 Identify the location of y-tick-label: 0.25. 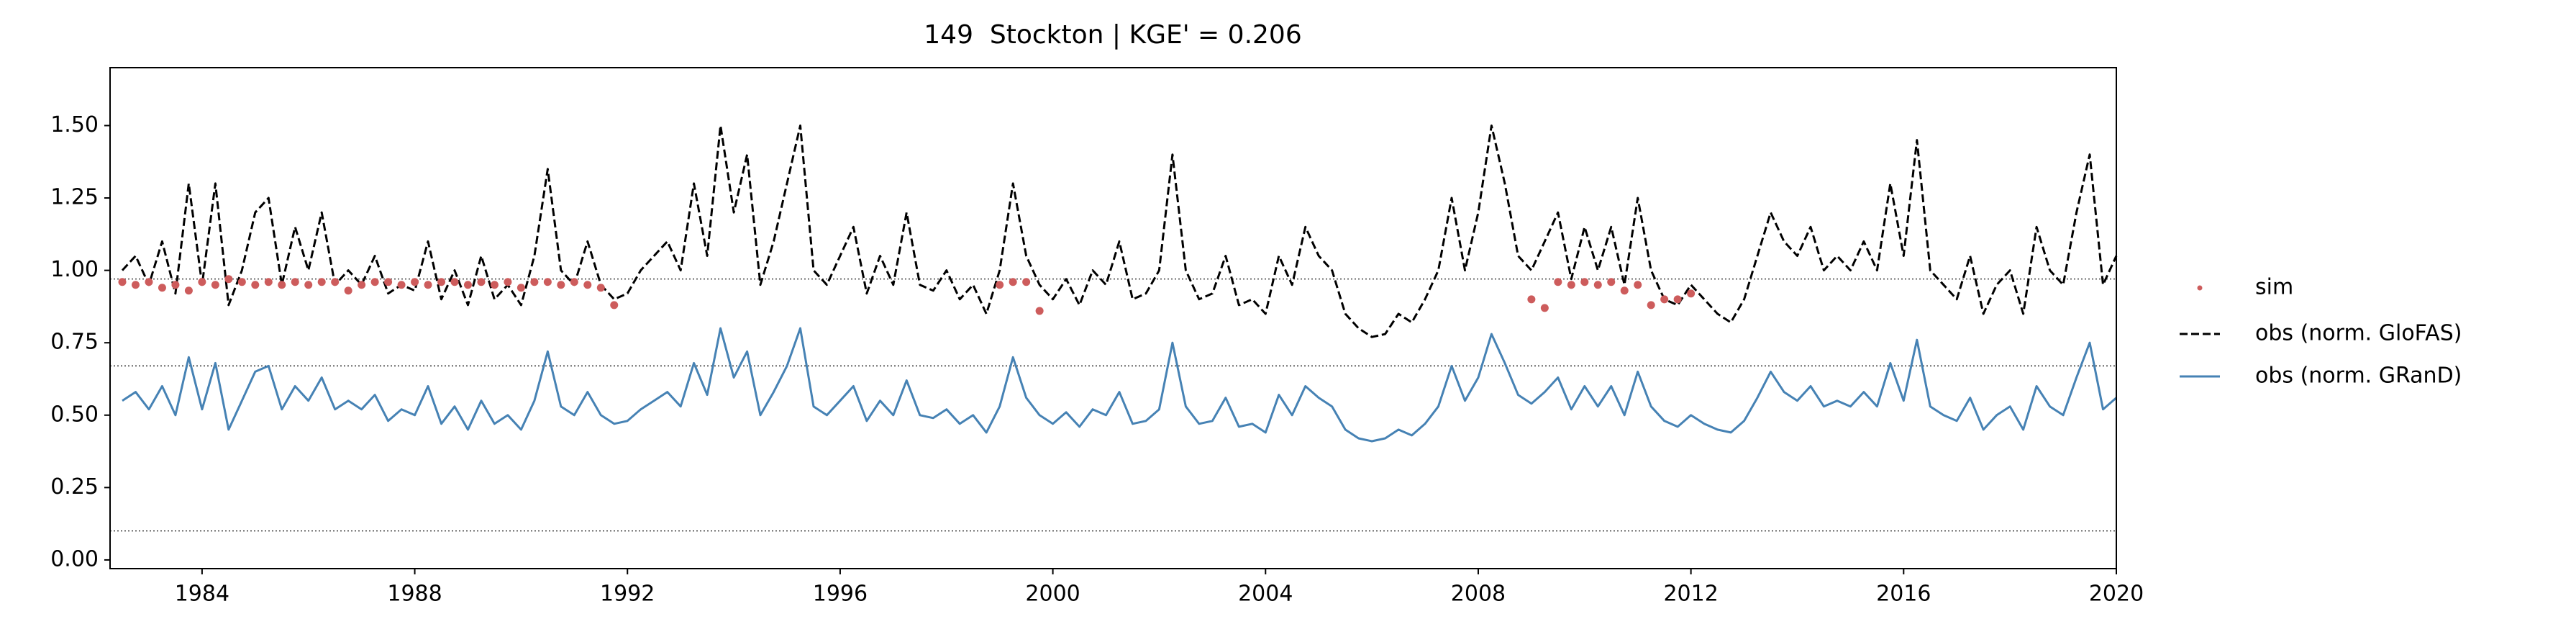
(74, 487).